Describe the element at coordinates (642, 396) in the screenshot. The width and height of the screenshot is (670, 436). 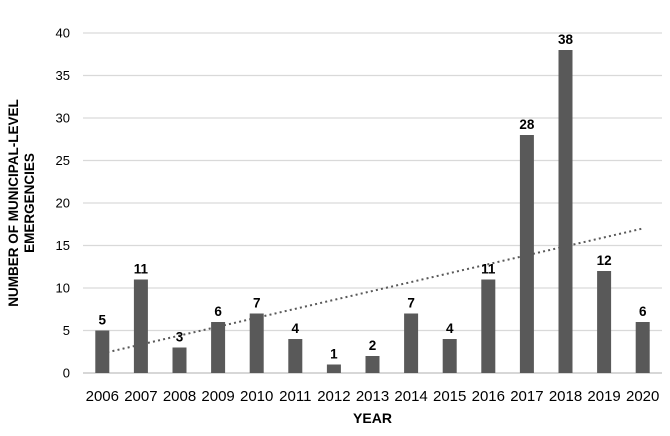
I see `year-label-2020: 2020` at that location.